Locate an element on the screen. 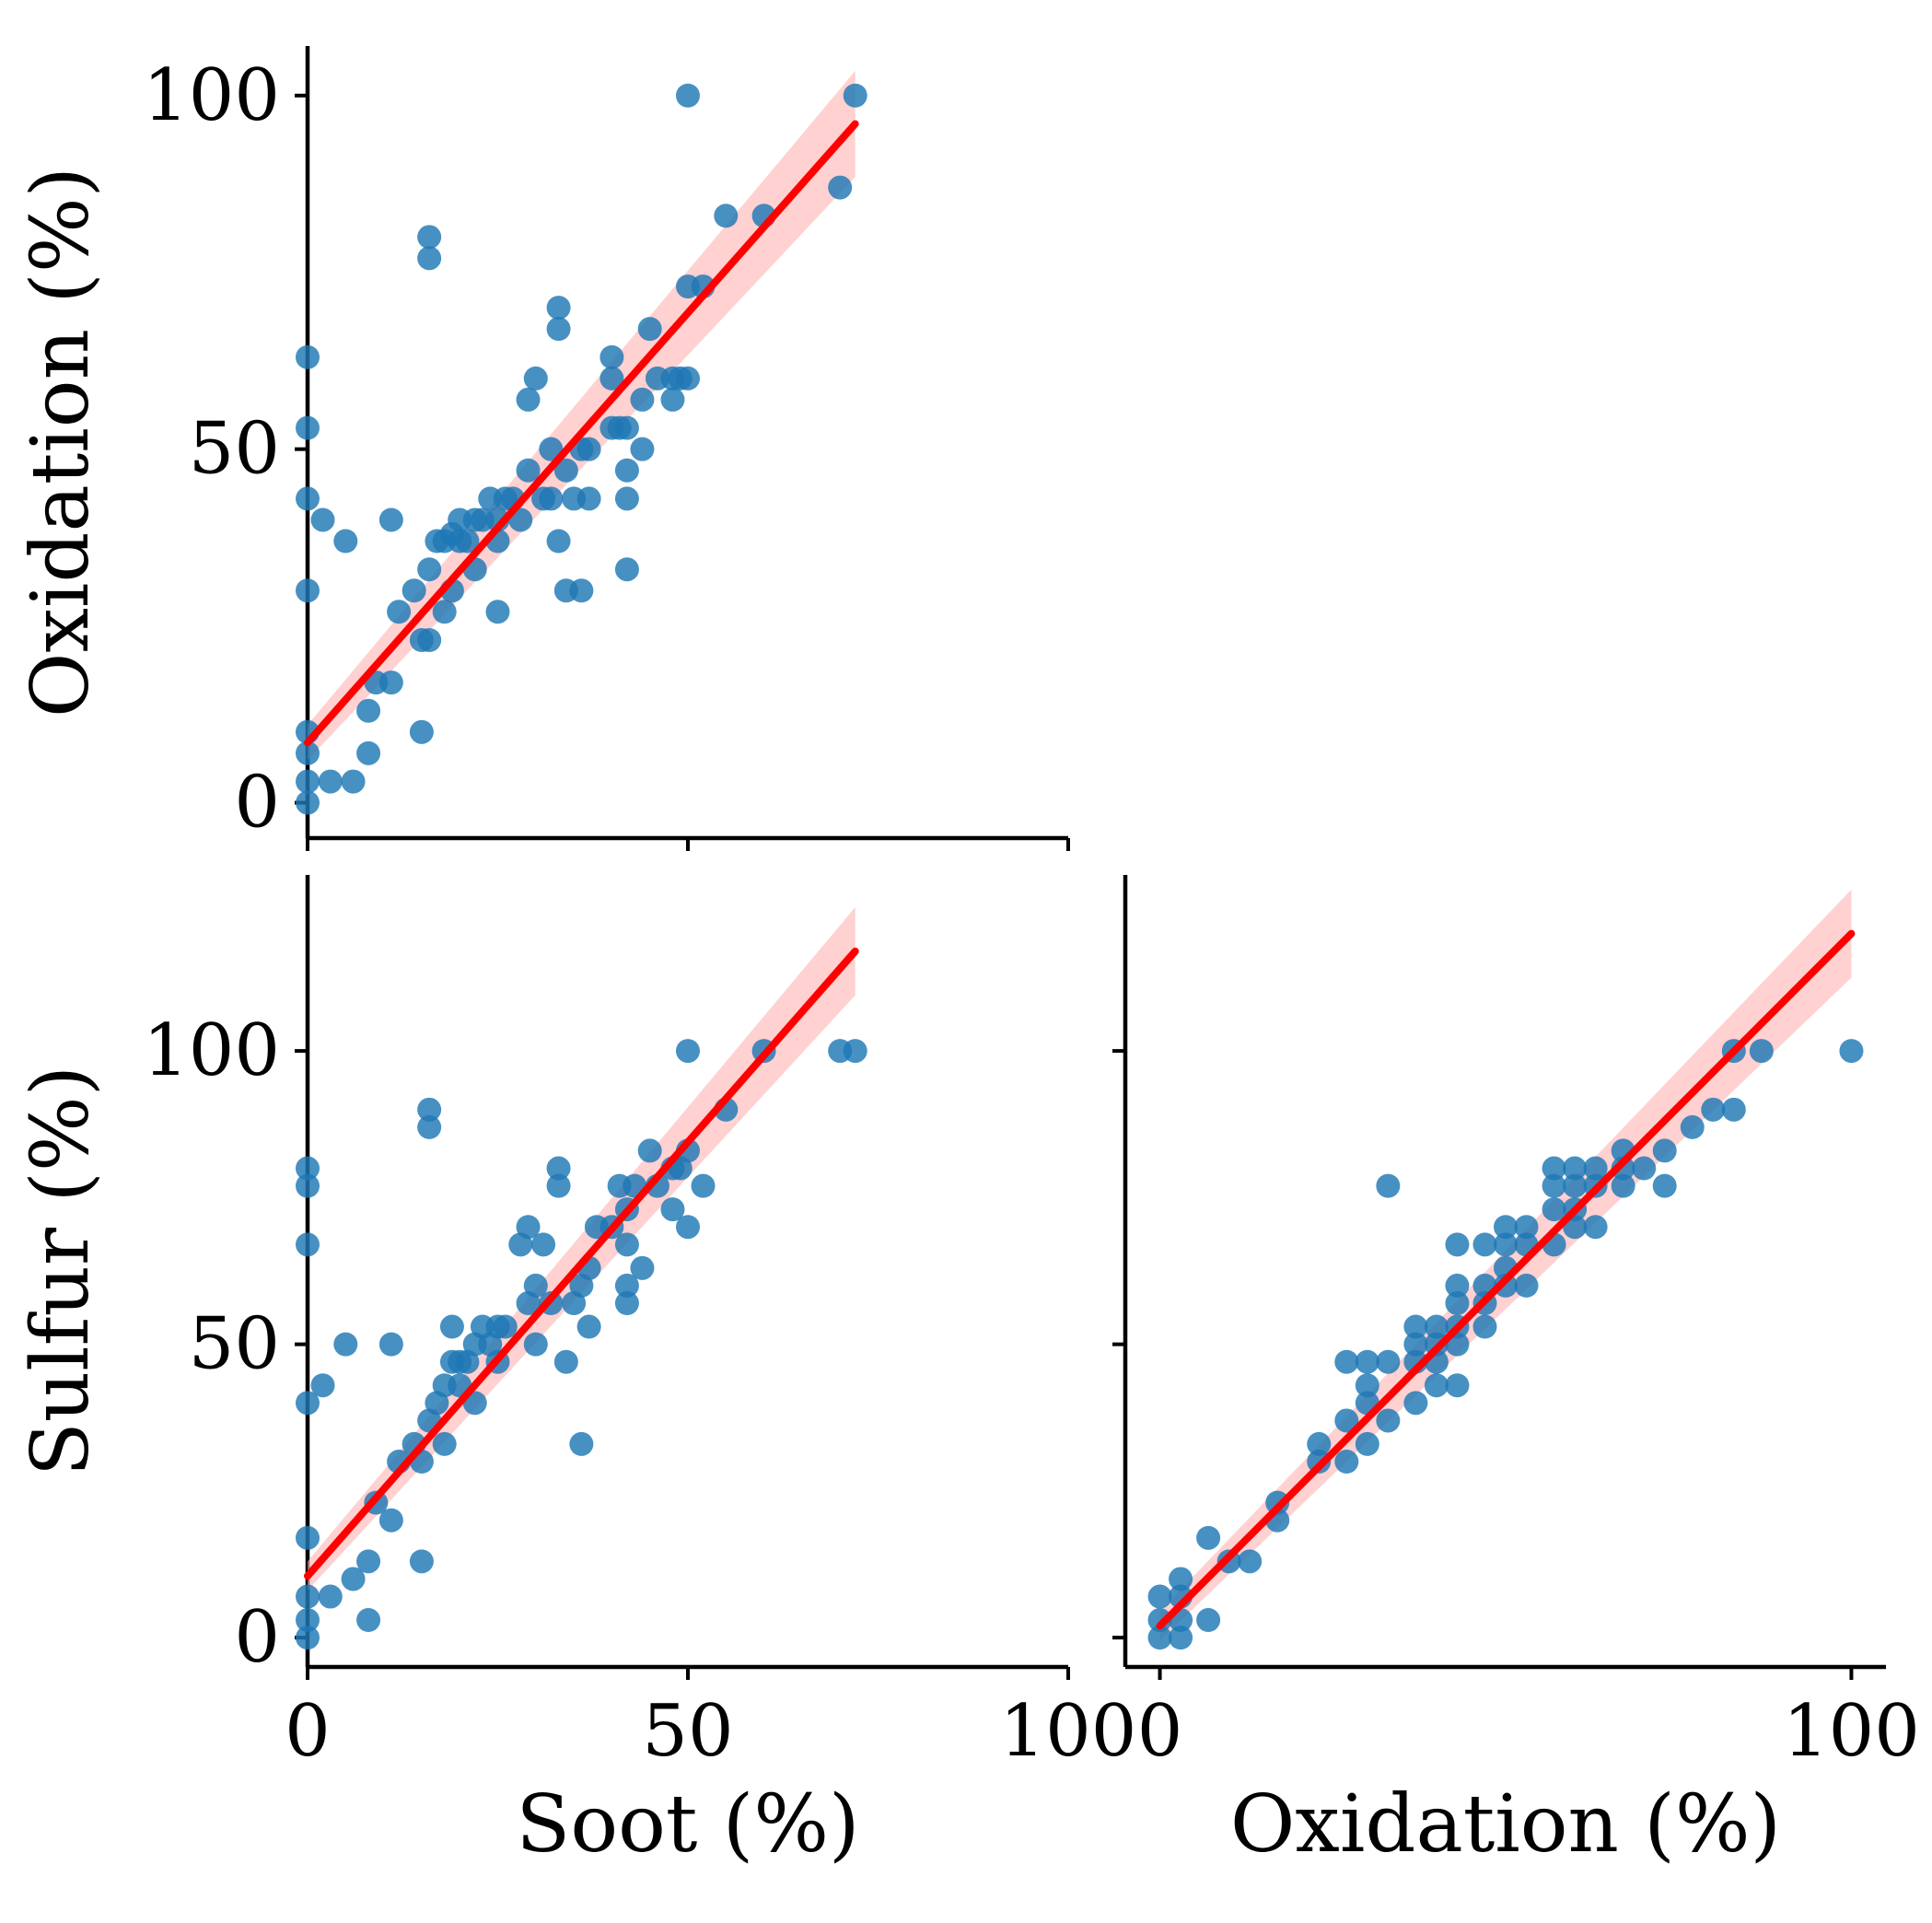 Image resolution: width=1932 pixels, height=1923 pixels. regression-line is located at coordinates (581, 1264).